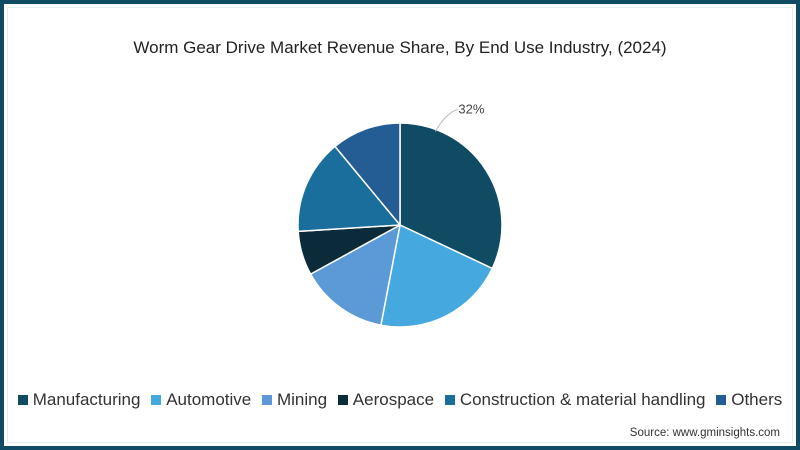 Image resolution: width=800 pixels, height=450 pixels. What do you see at coordinates (367, 174) in the screenshot?
I see `pie-slice-others` at bounding box center [367, 174].